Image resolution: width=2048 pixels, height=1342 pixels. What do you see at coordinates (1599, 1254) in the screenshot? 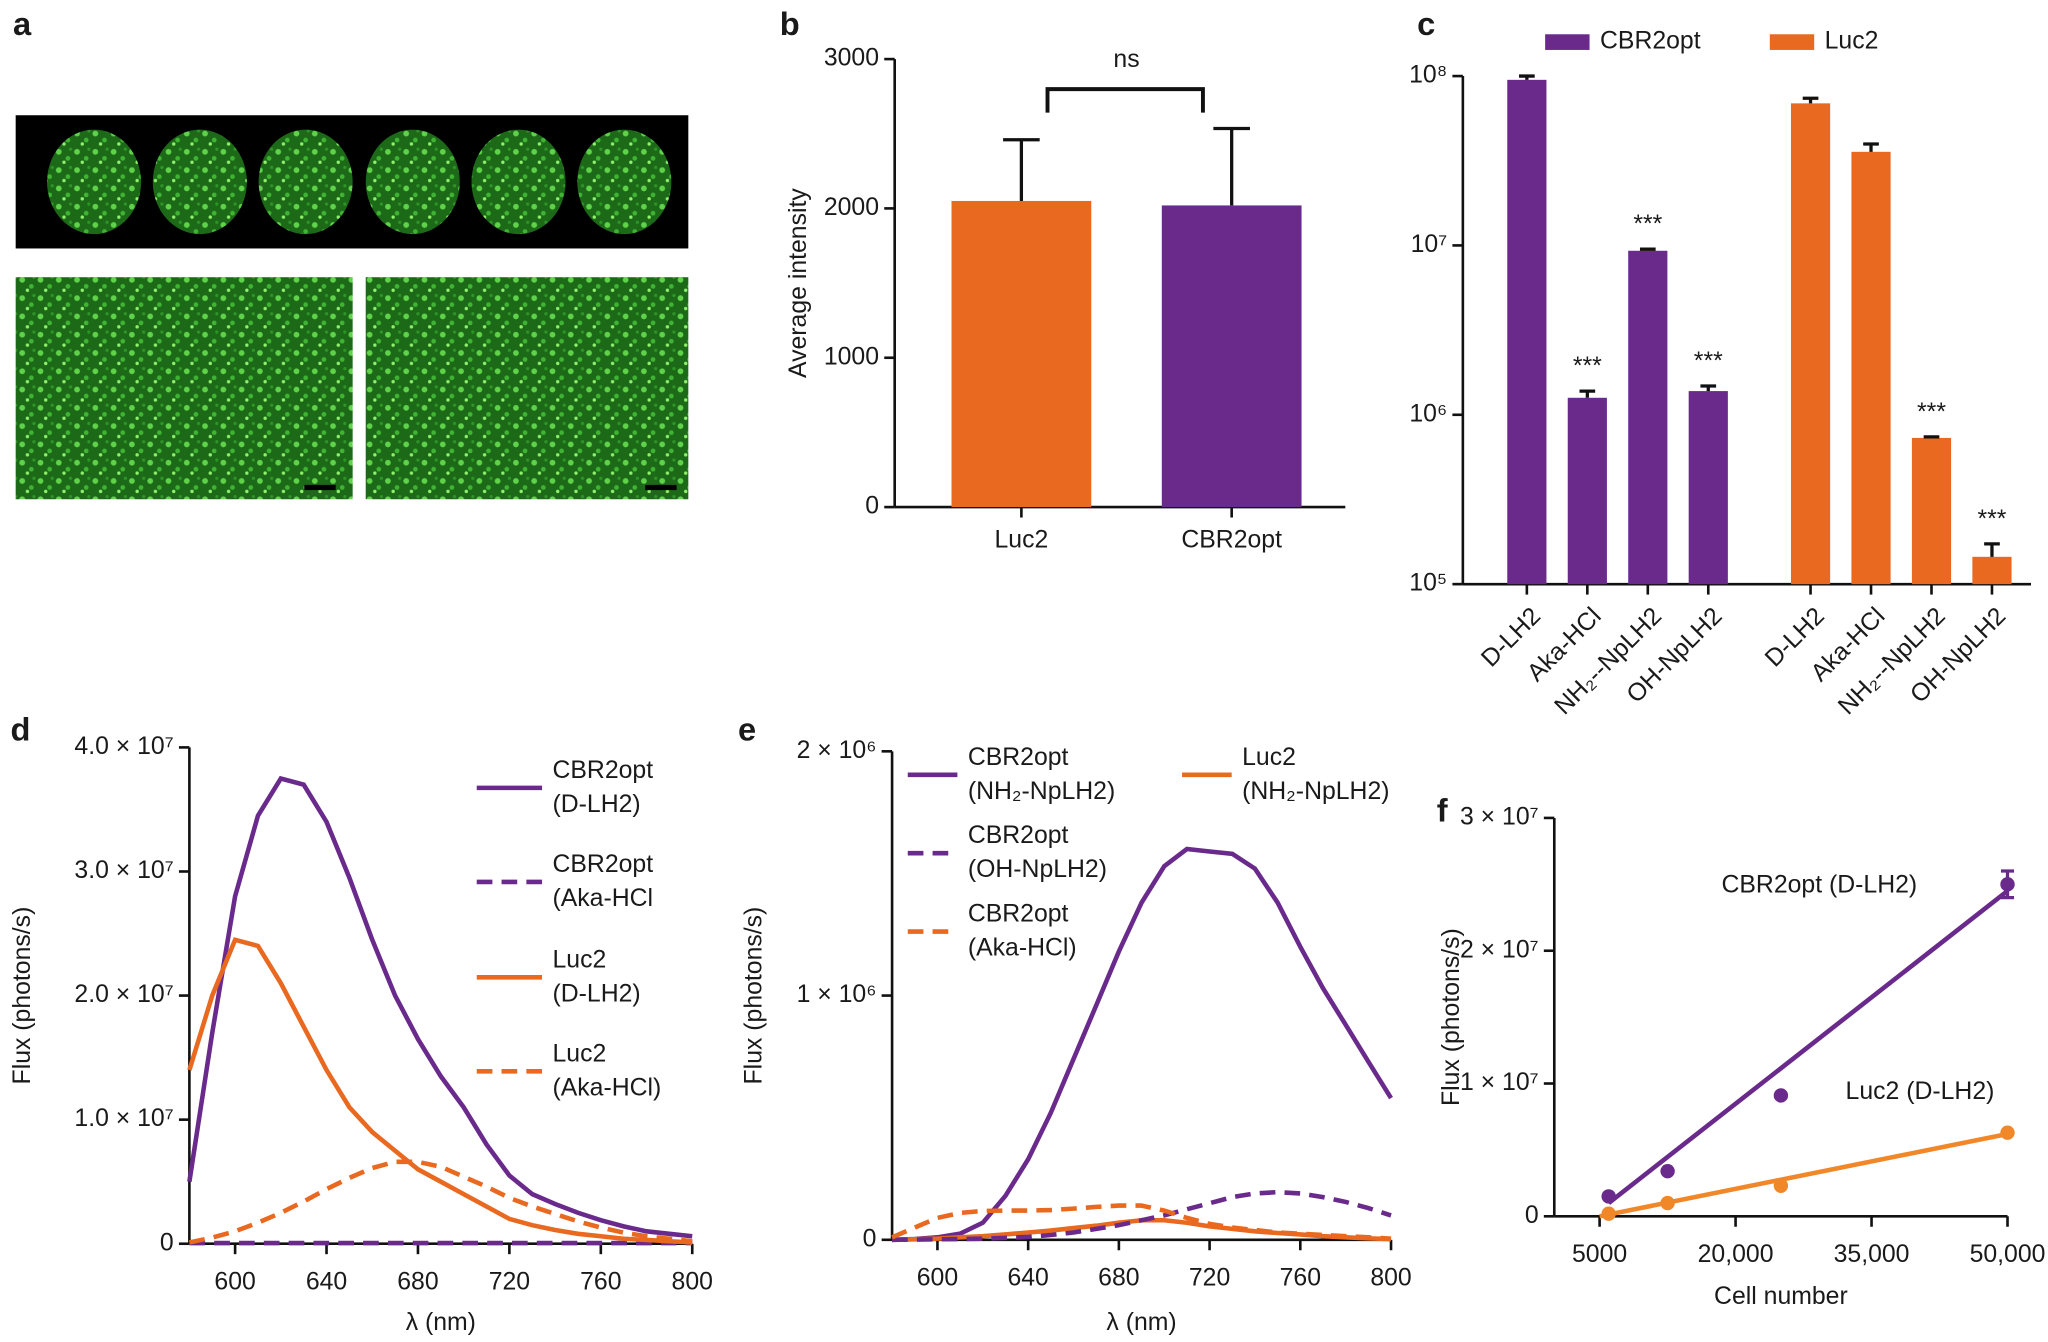
I see `x-tick-label: 5000` at bounding box center [1599, 1254].